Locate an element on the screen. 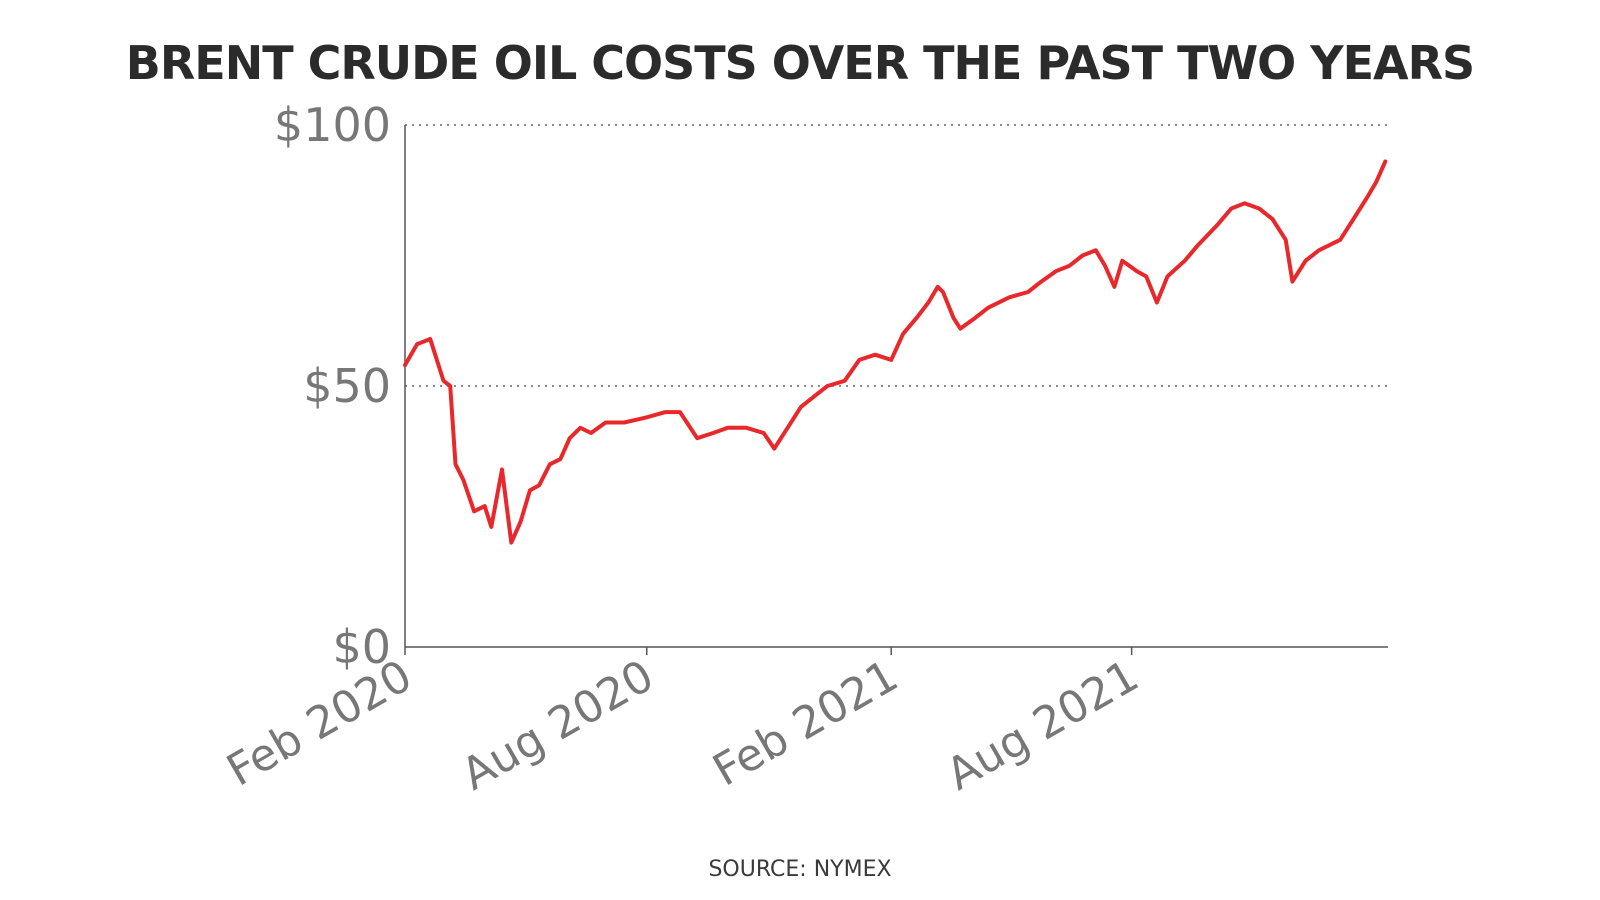  y-tick-label: $100 is located at coordinates (332, 125).